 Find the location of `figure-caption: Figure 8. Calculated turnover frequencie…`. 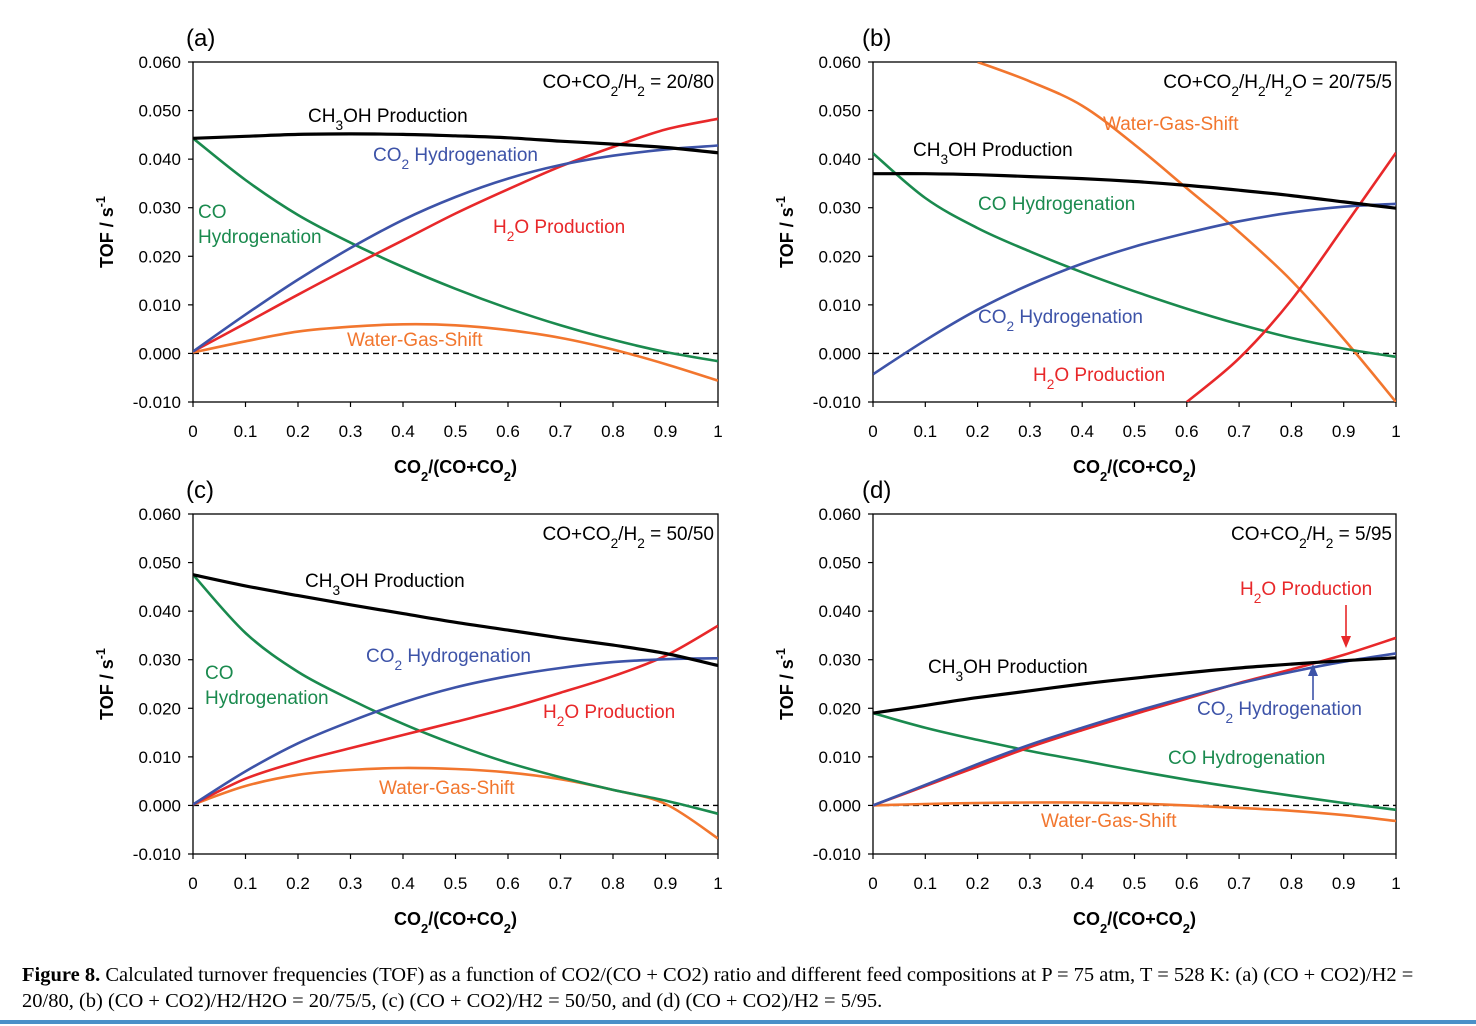

figure-caption: Figure 8. Calculated turnover frequencie… is located at coordinates (742, 988).